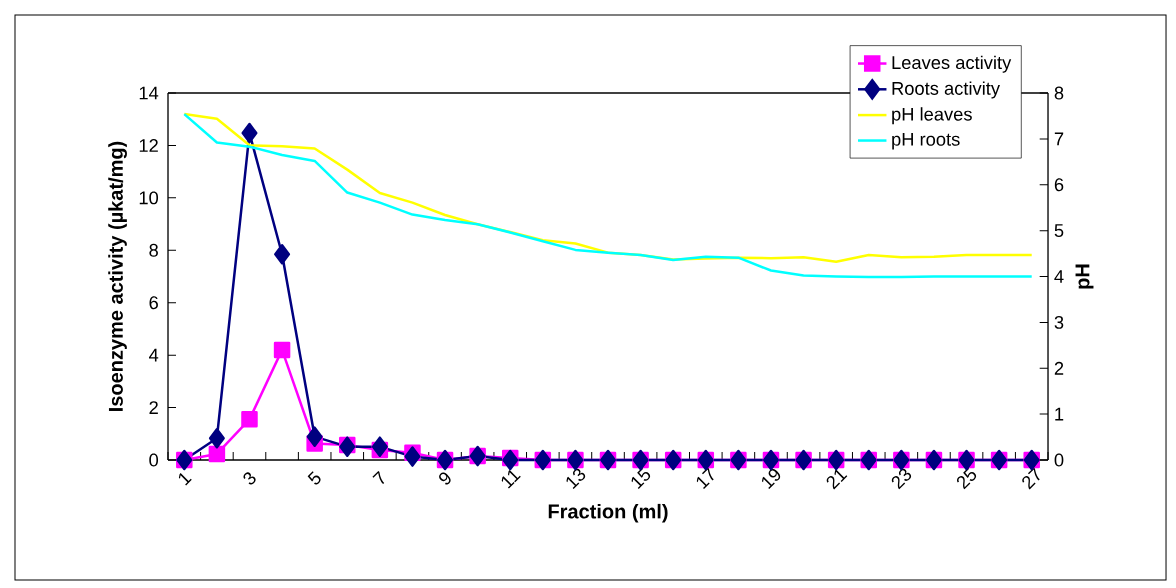 The image size is (1176, 588). Describe the element at coordinates (1084, 276) in the screenshot. I see `y2-axis-title: pH` at that location.